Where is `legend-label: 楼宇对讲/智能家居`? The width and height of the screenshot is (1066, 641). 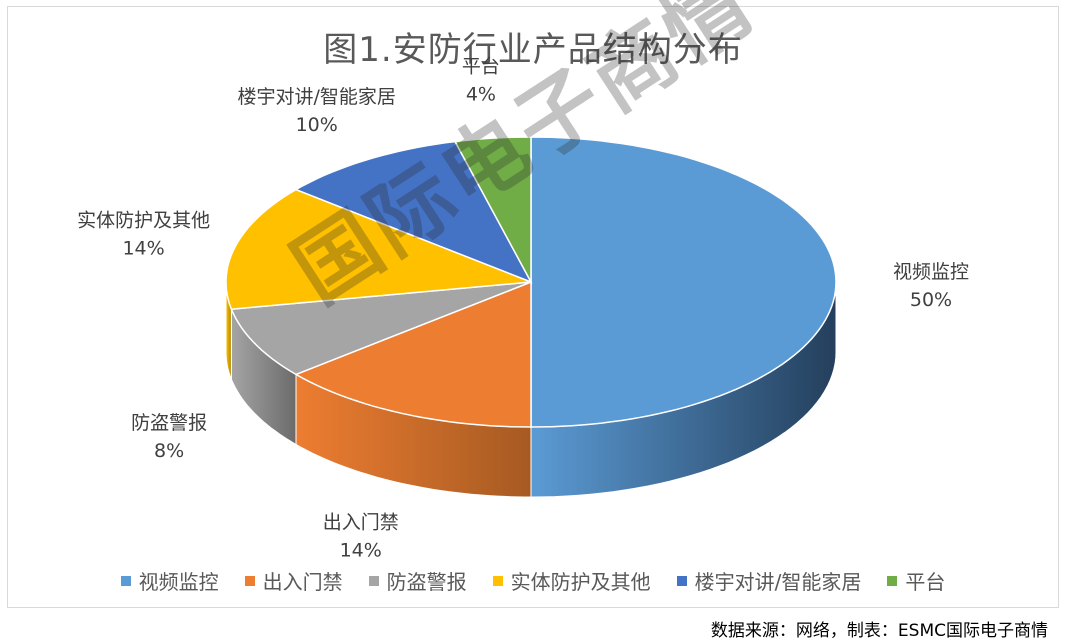 legend-label: 楼宇对讲/智能家居 is located at coordinates (778, 582).